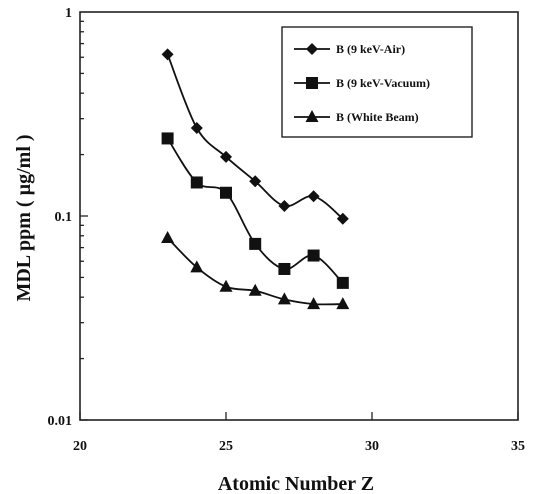  I want to click on y-tick-label: 0.01, so click(60, 421).